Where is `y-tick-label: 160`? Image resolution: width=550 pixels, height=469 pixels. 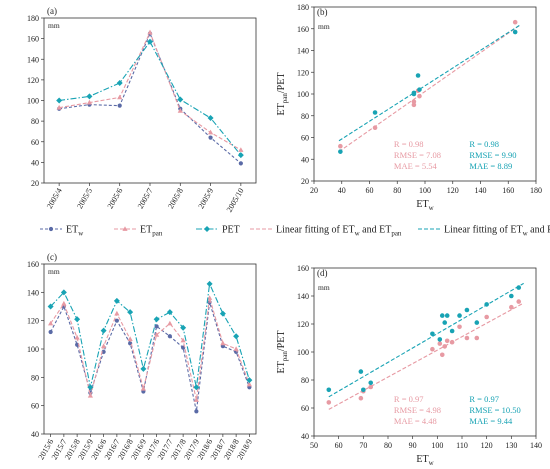
y-tick-label: 160 is located at coordinates (33, 39).